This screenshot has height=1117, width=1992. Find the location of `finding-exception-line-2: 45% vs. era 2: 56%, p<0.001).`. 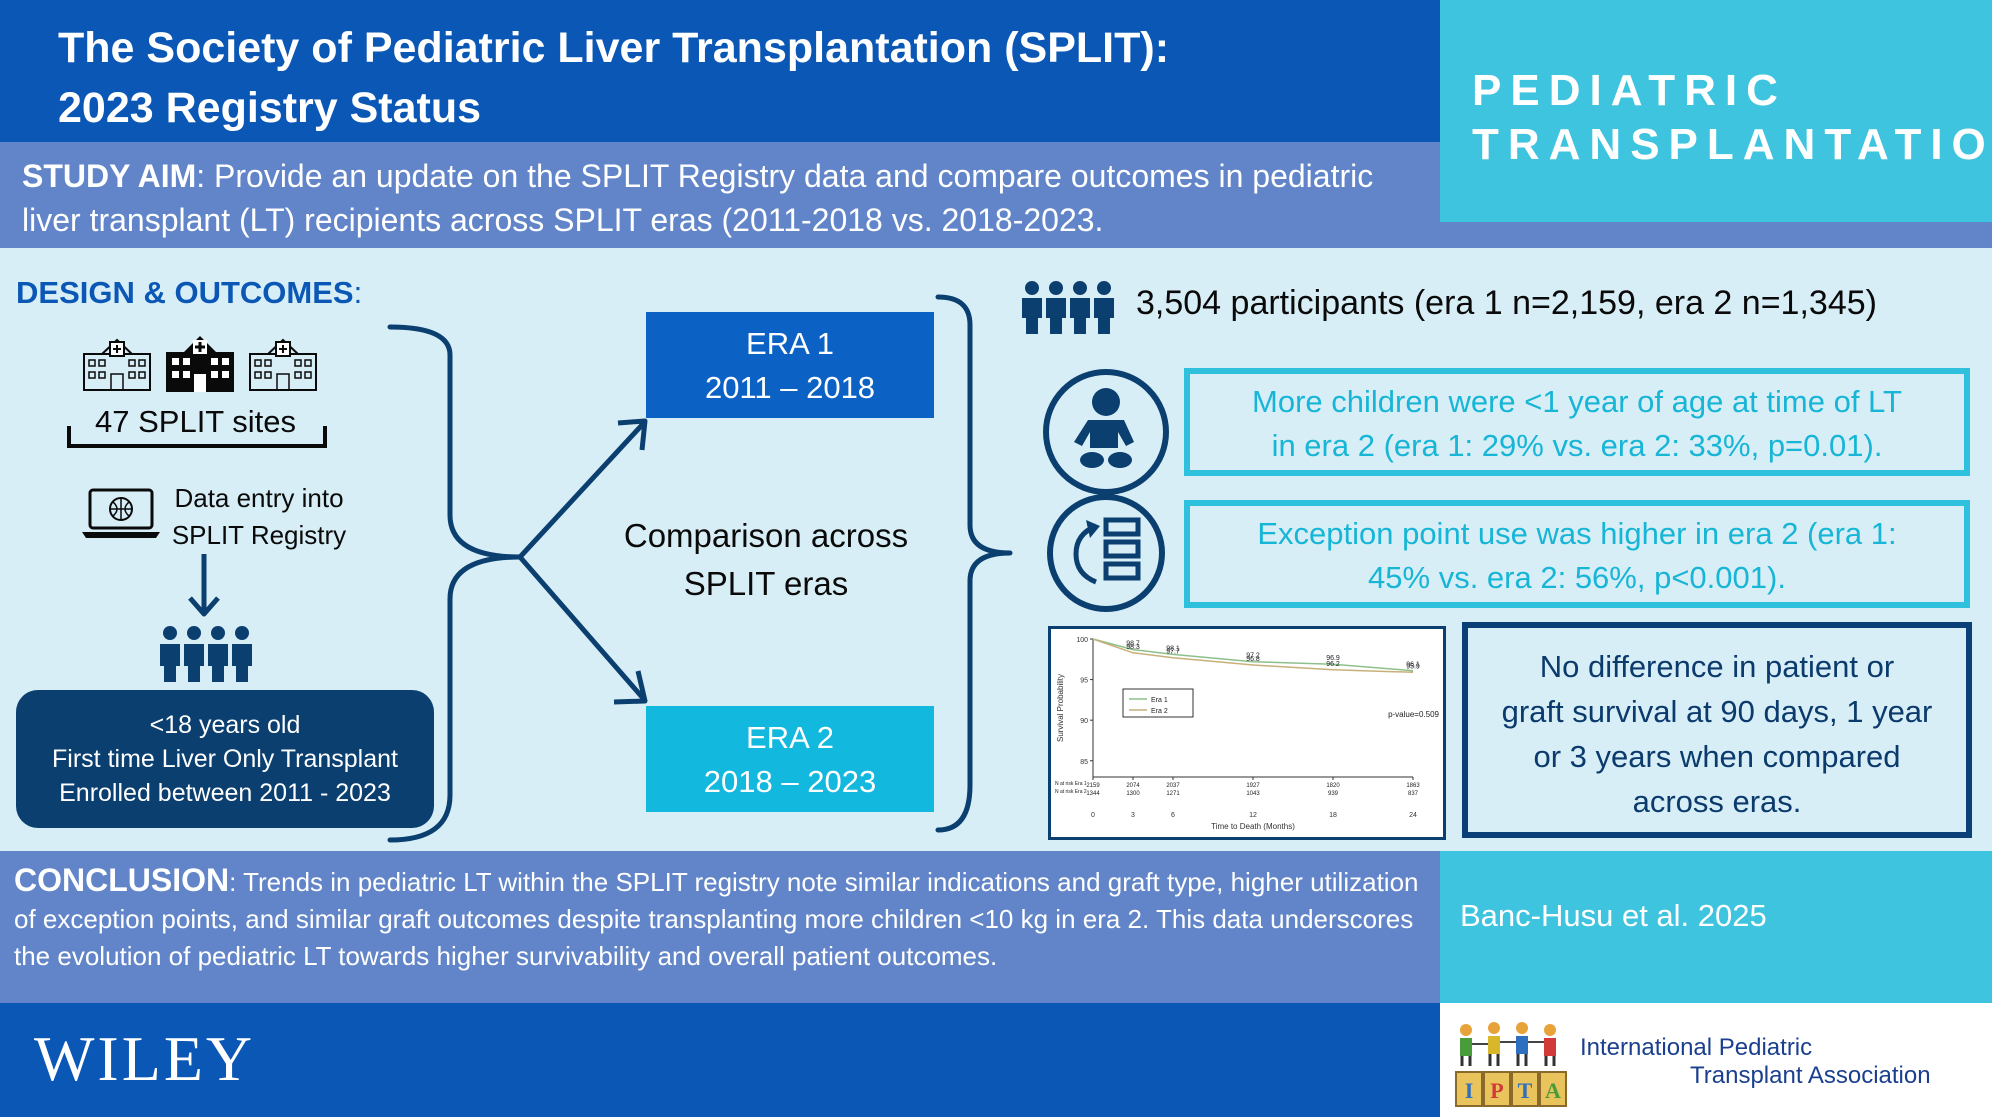

finding-exception-line-2: 45% vs. era 2: 56%, p<0.001). is located at coordinates (1577, 577).